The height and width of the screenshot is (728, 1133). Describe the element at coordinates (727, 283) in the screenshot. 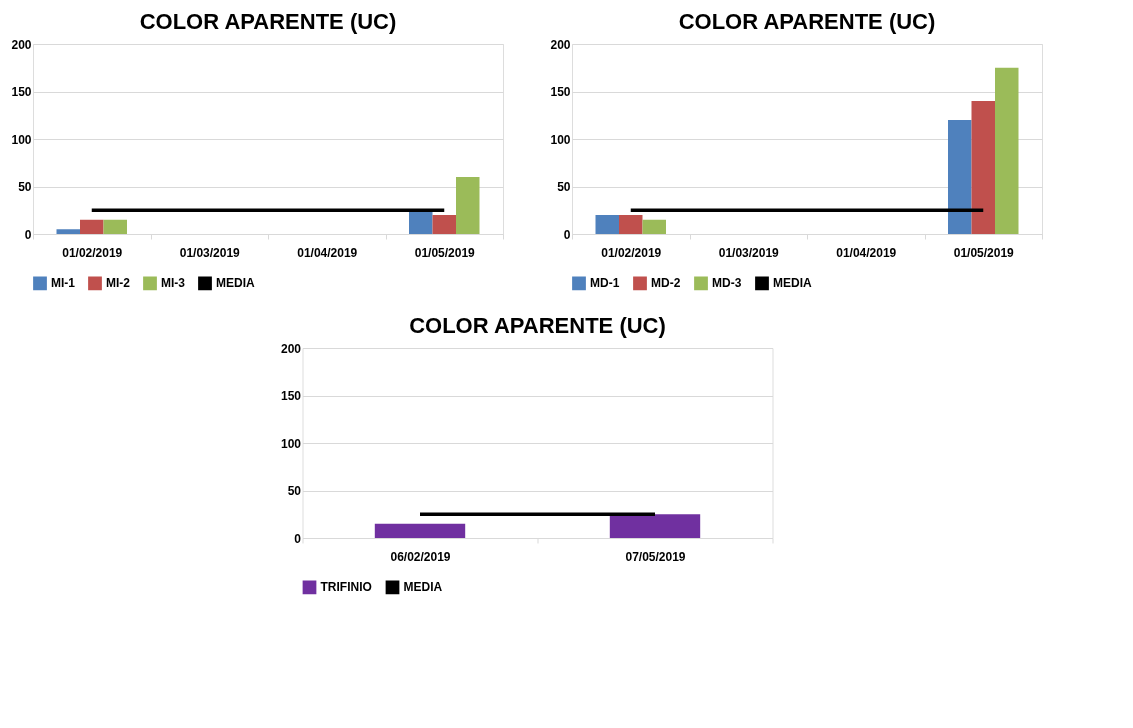

I see `legend-label: MD-3` at that location.